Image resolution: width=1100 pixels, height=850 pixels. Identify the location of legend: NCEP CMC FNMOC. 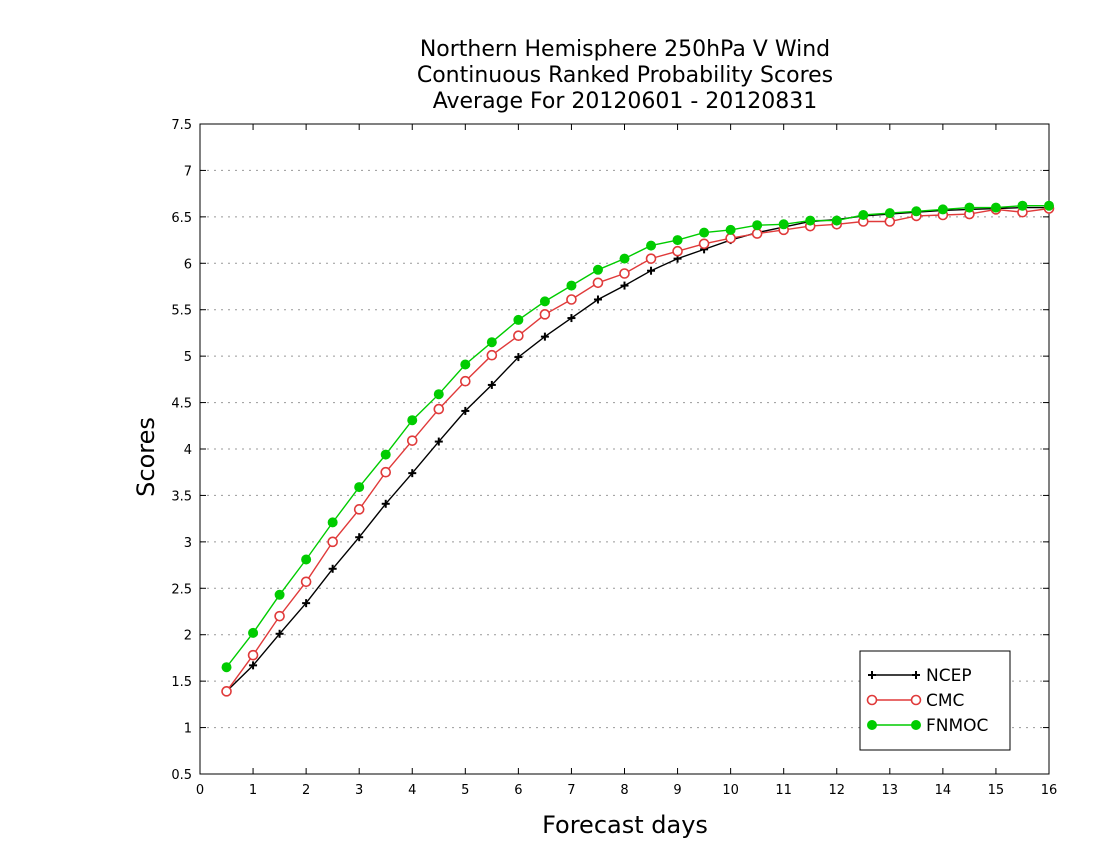
(935, 700).